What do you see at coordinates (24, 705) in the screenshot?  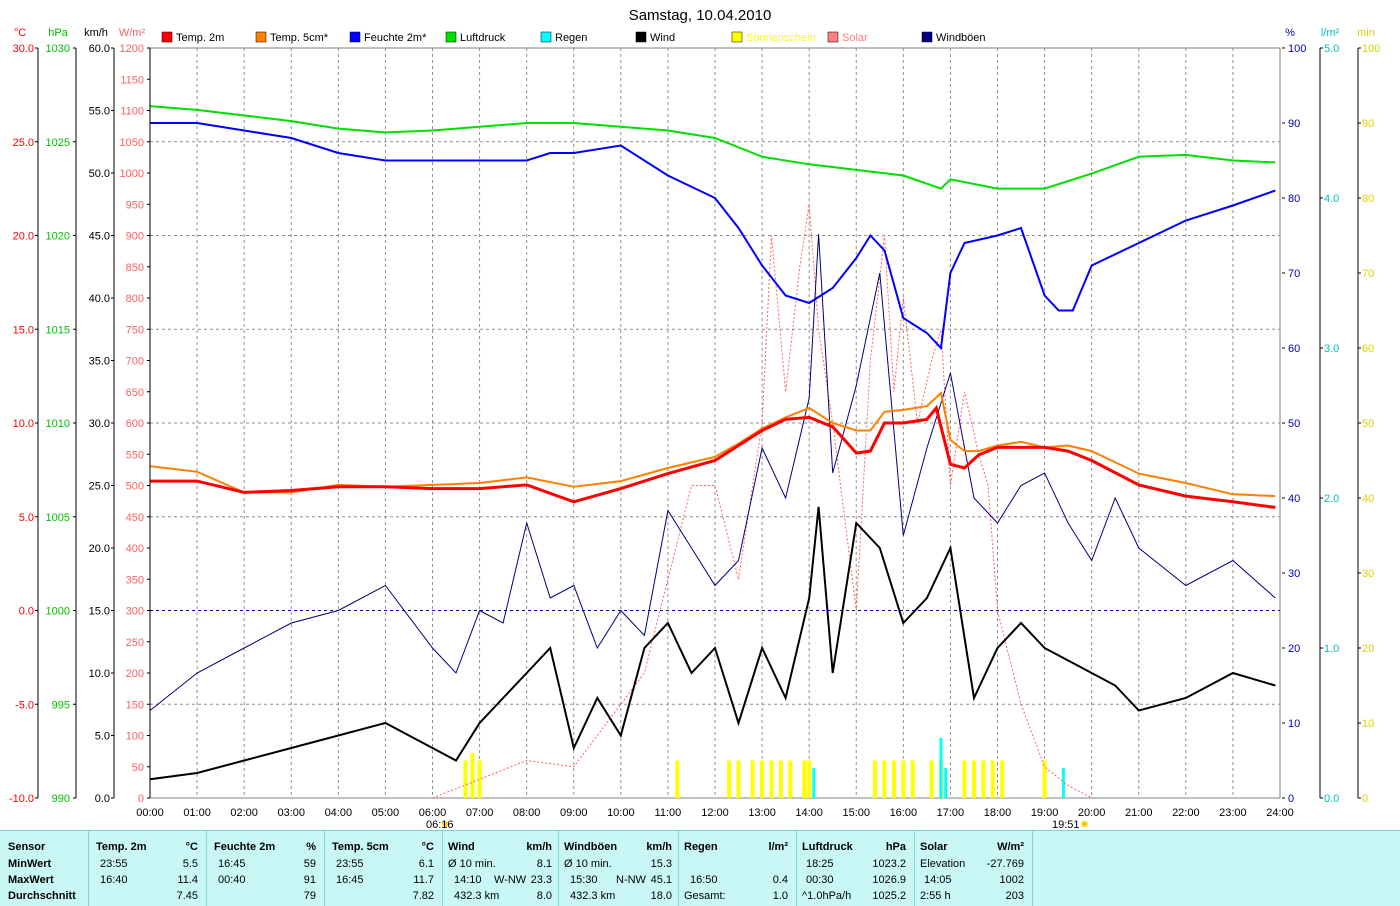 I see `y-tick-label-temp: -5.0` at bounding box center [24, 705].